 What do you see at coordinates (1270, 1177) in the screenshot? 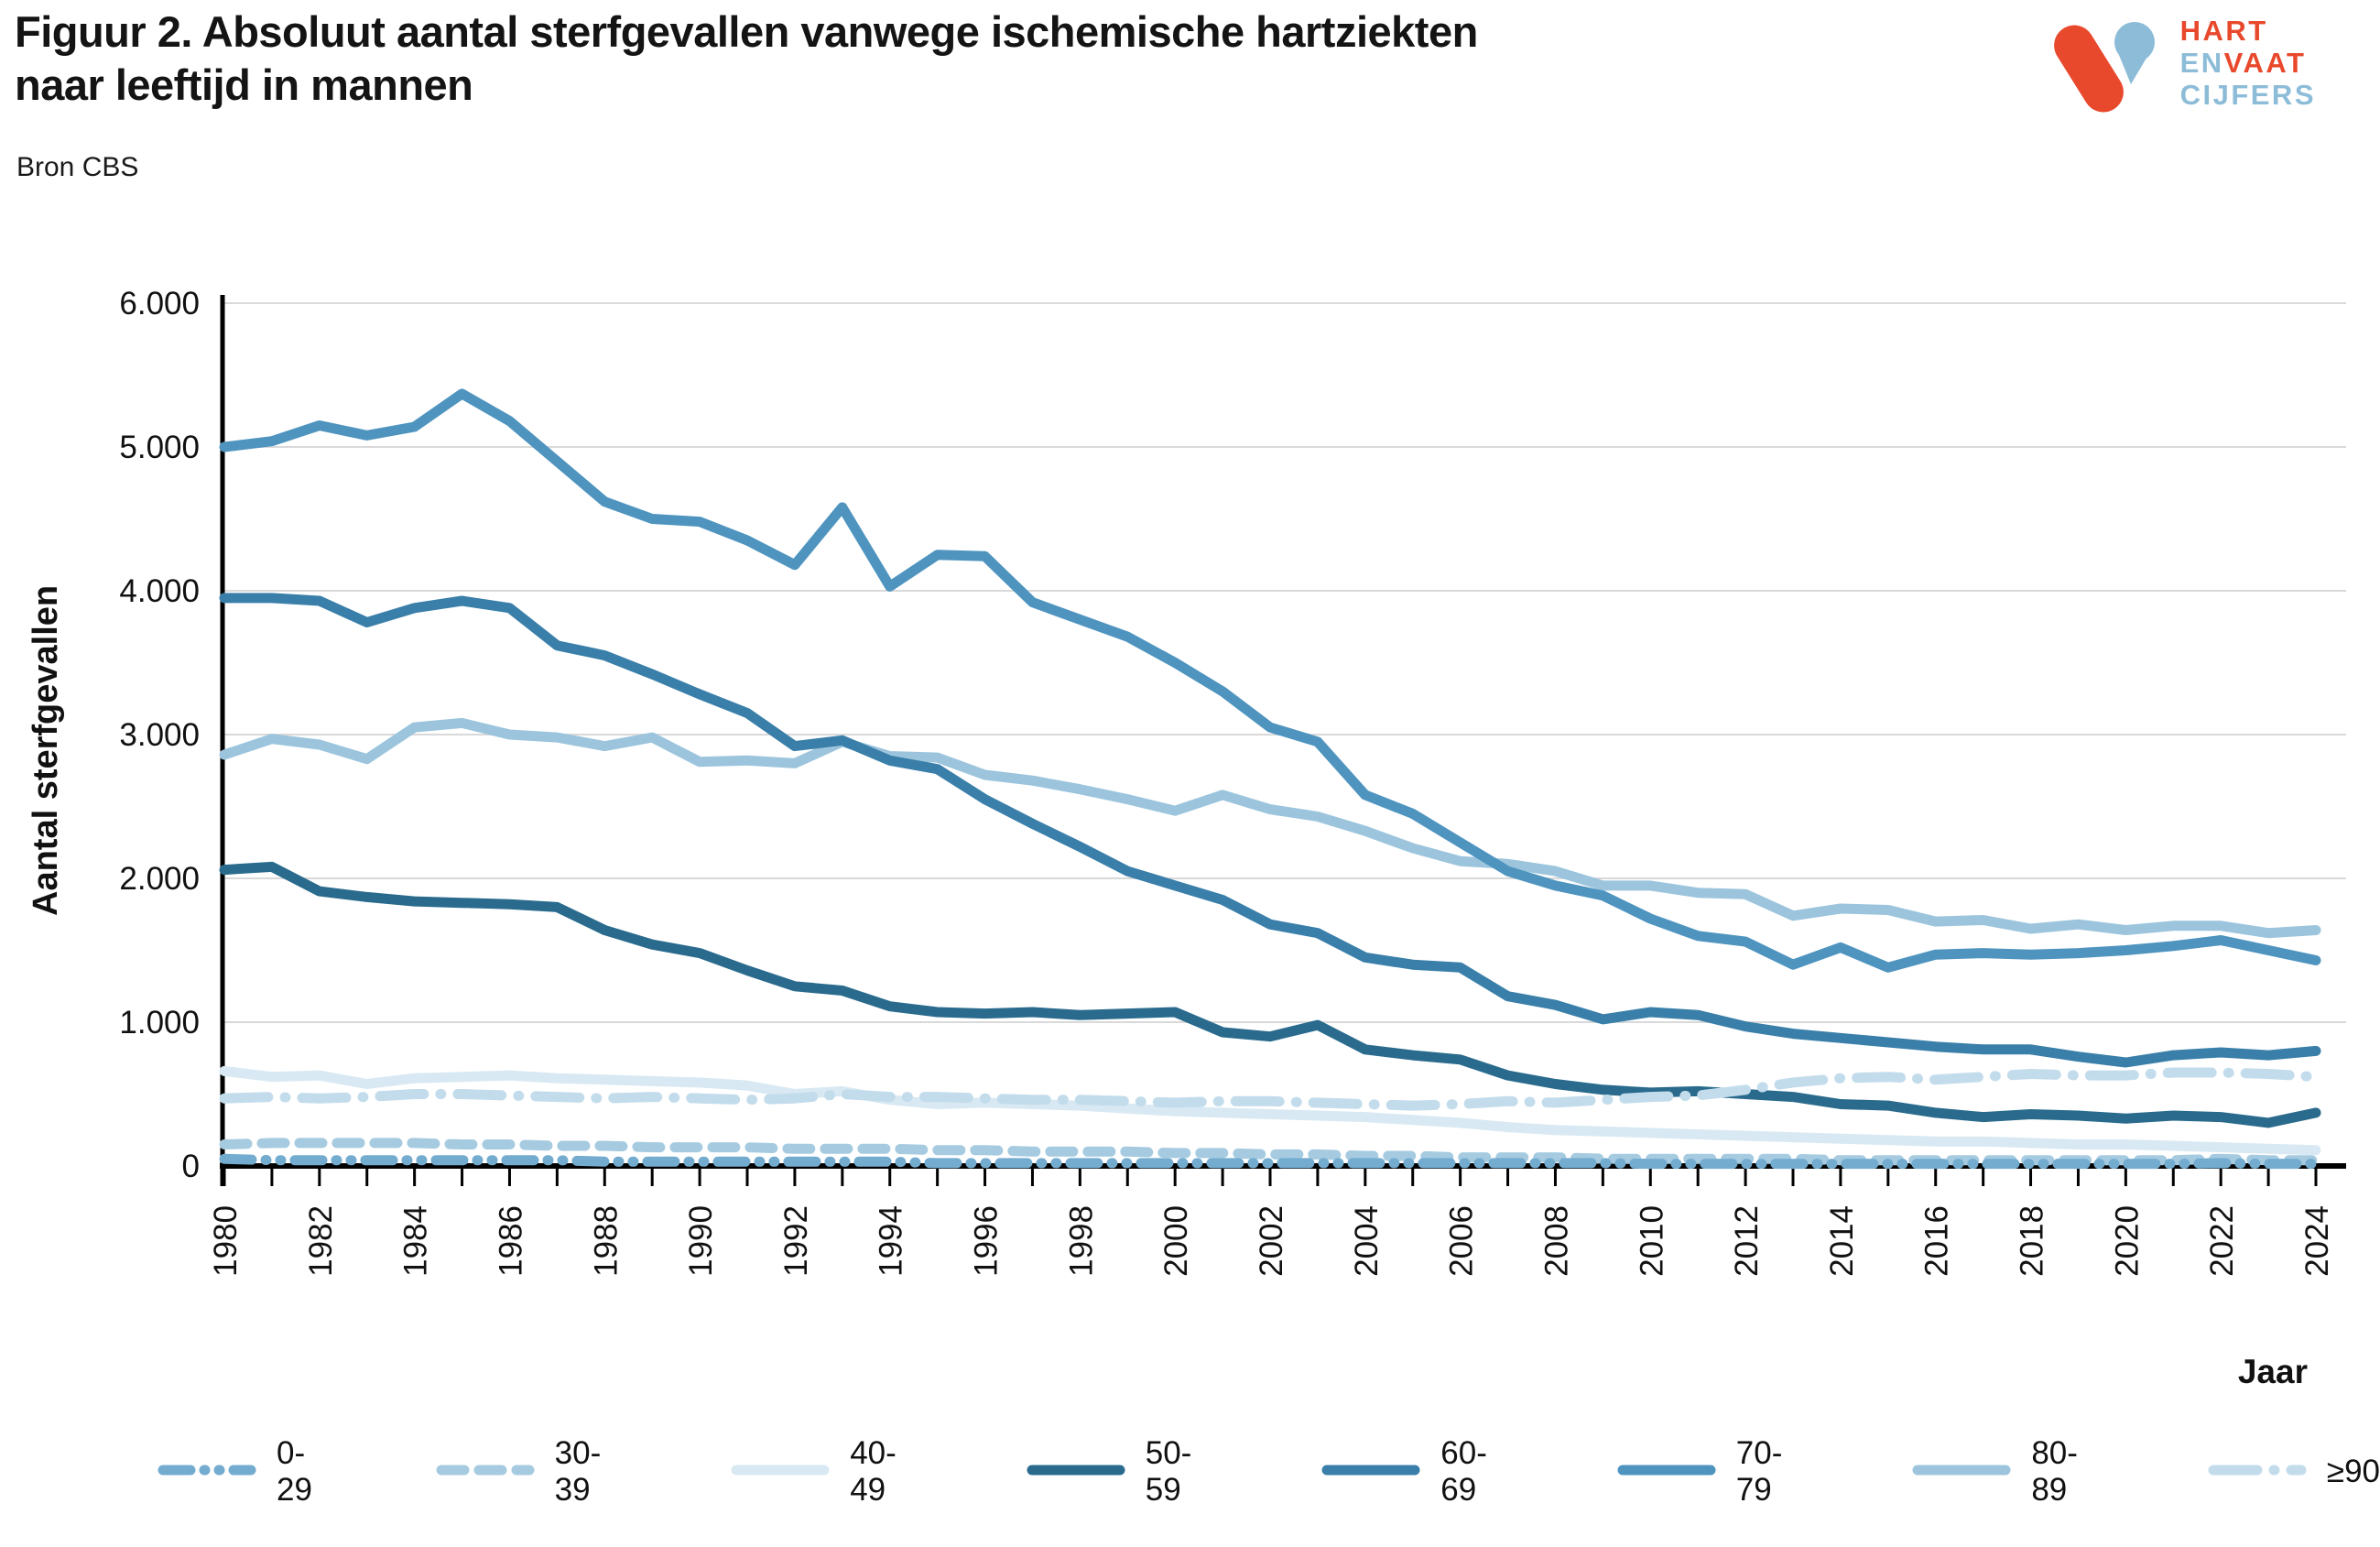
I see `x-ticks` at bounding box center [1270, 1177].